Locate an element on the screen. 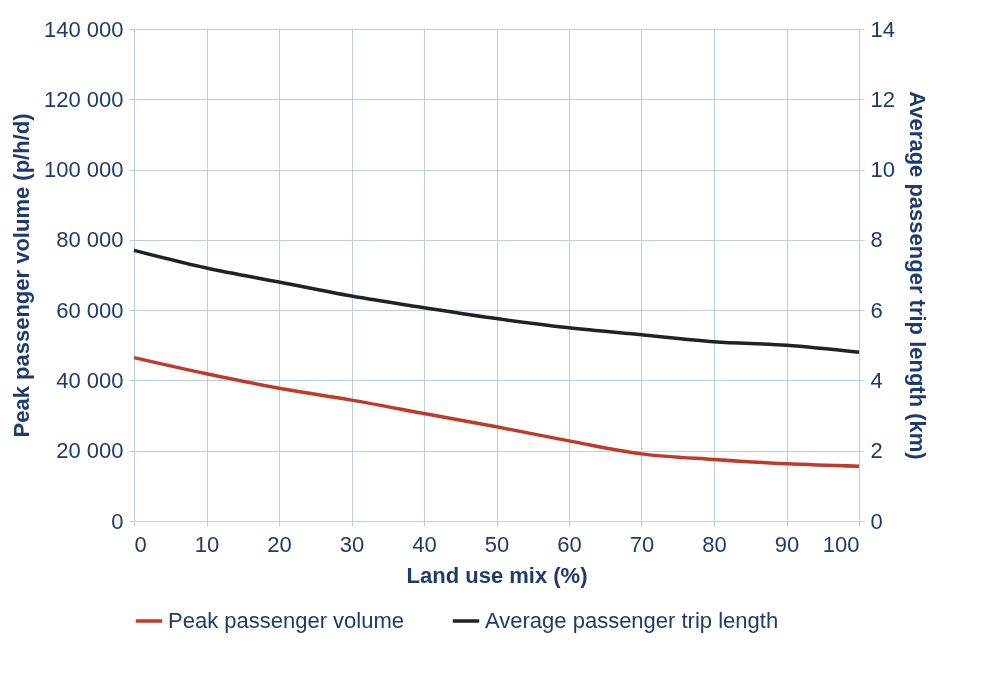 The image size is (1004, 673). y-tick-label: 100 000 is located at coordinates (83, 170).